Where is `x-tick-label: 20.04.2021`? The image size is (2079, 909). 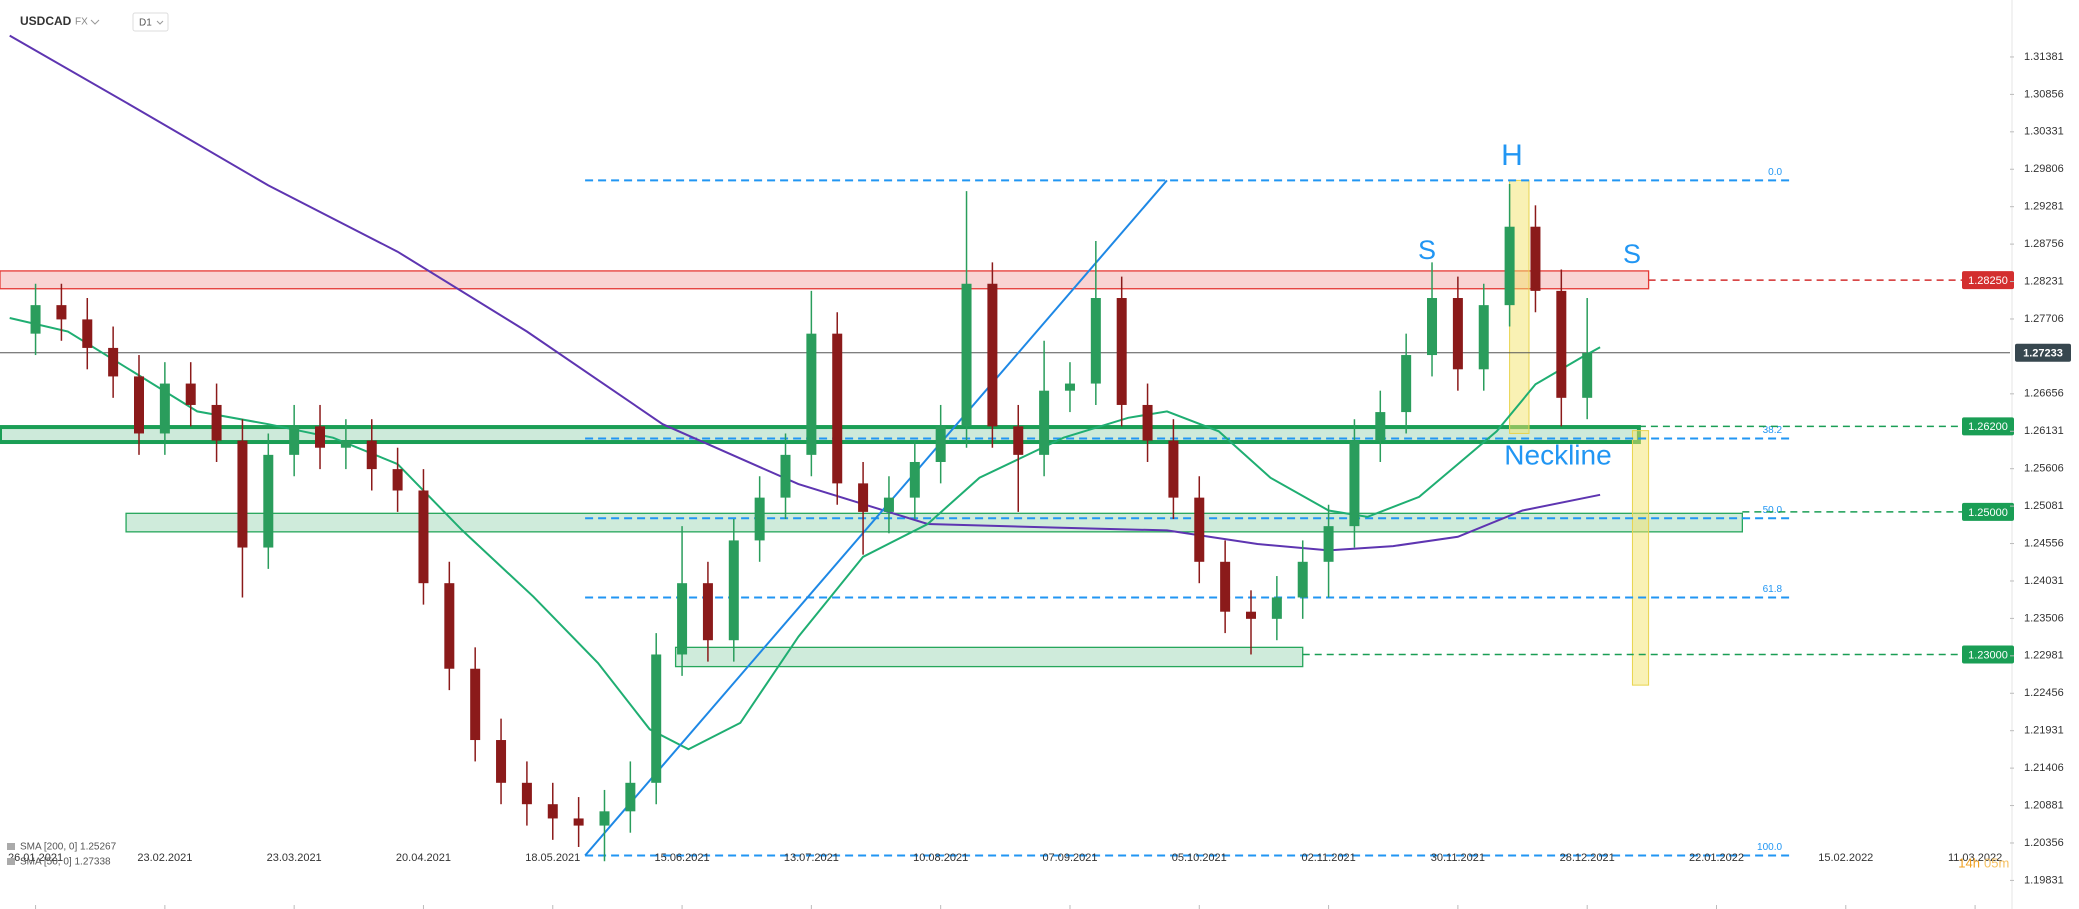
x-tick-label: 20.04.2021 is located at coordinates (423, 858).